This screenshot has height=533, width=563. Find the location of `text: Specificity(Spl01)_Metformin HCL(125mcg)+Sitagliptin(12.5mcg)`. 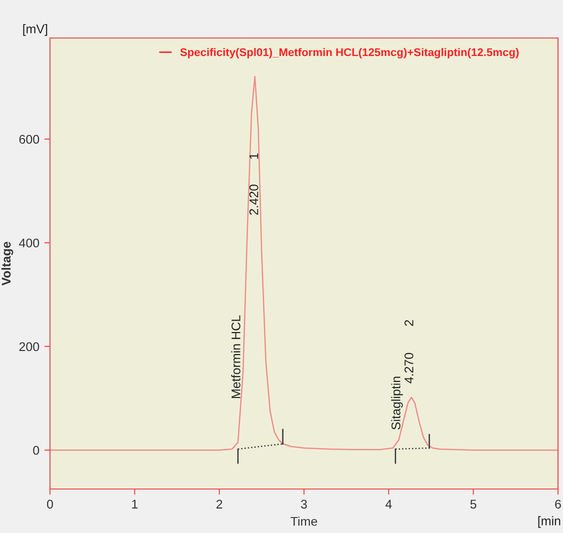

text: Specificity(Spl01)_Metformin HCL(125mcg)+Sitagliptin(12.5mcg) is located at coordinates (349, 53).